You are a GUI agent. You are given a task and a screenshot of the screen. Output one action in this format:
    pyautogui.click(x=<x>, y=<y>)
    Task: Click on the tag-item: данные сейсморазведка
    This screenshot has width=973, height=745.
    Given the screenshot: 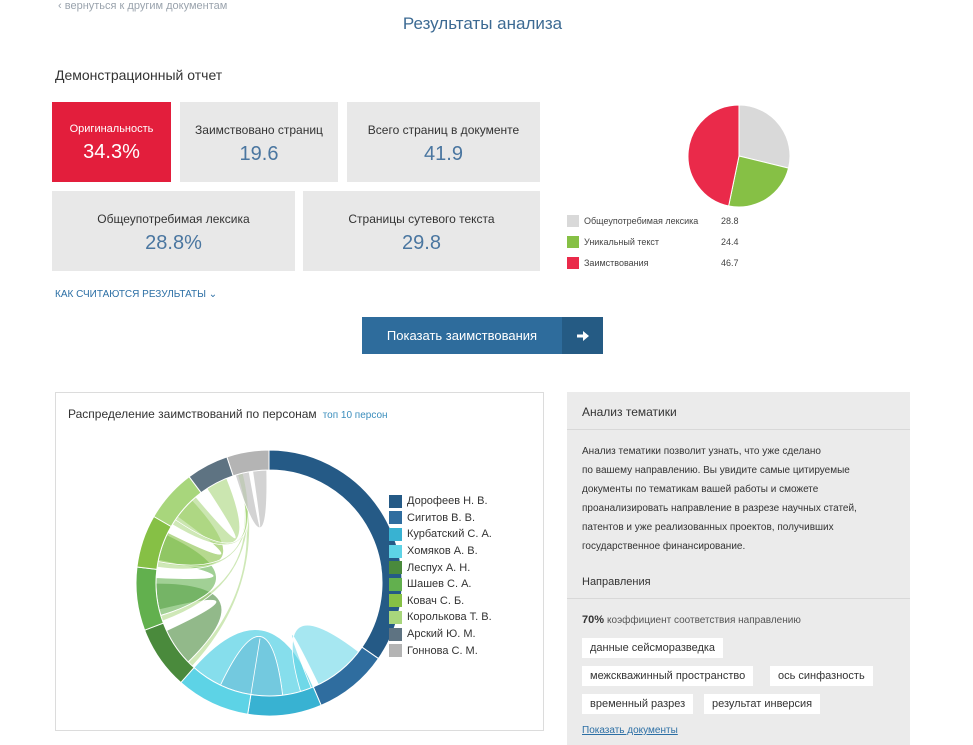 What is the action you would take?
    pyautogui.click(x=653, y=648)
    